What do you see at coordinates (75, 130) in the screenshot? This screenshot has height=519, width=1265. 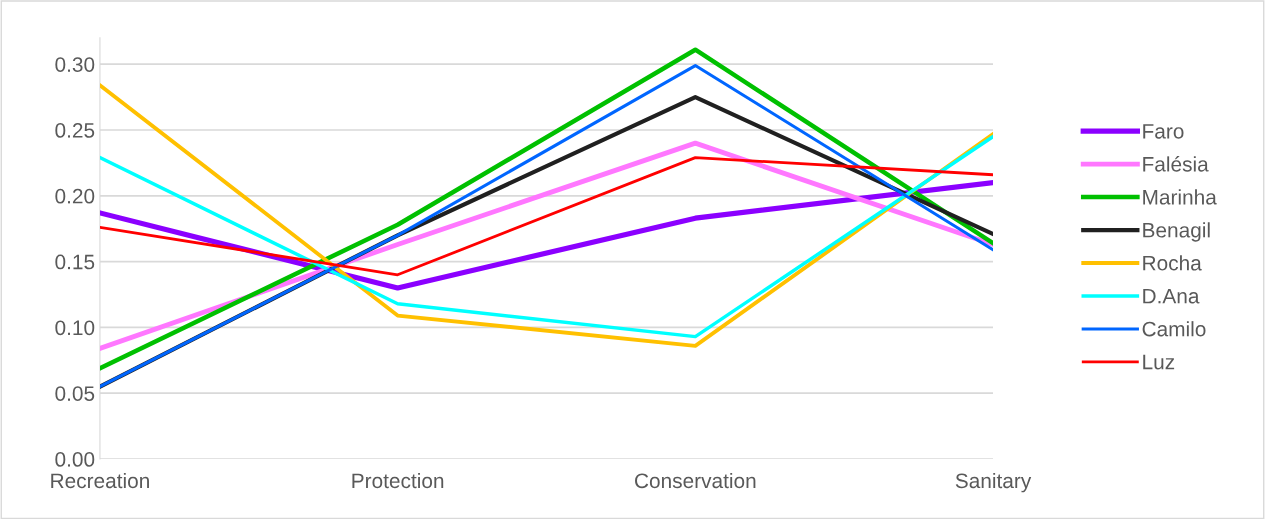 I see `y-tick-label: 0.25` at bounding box center [75, 130].